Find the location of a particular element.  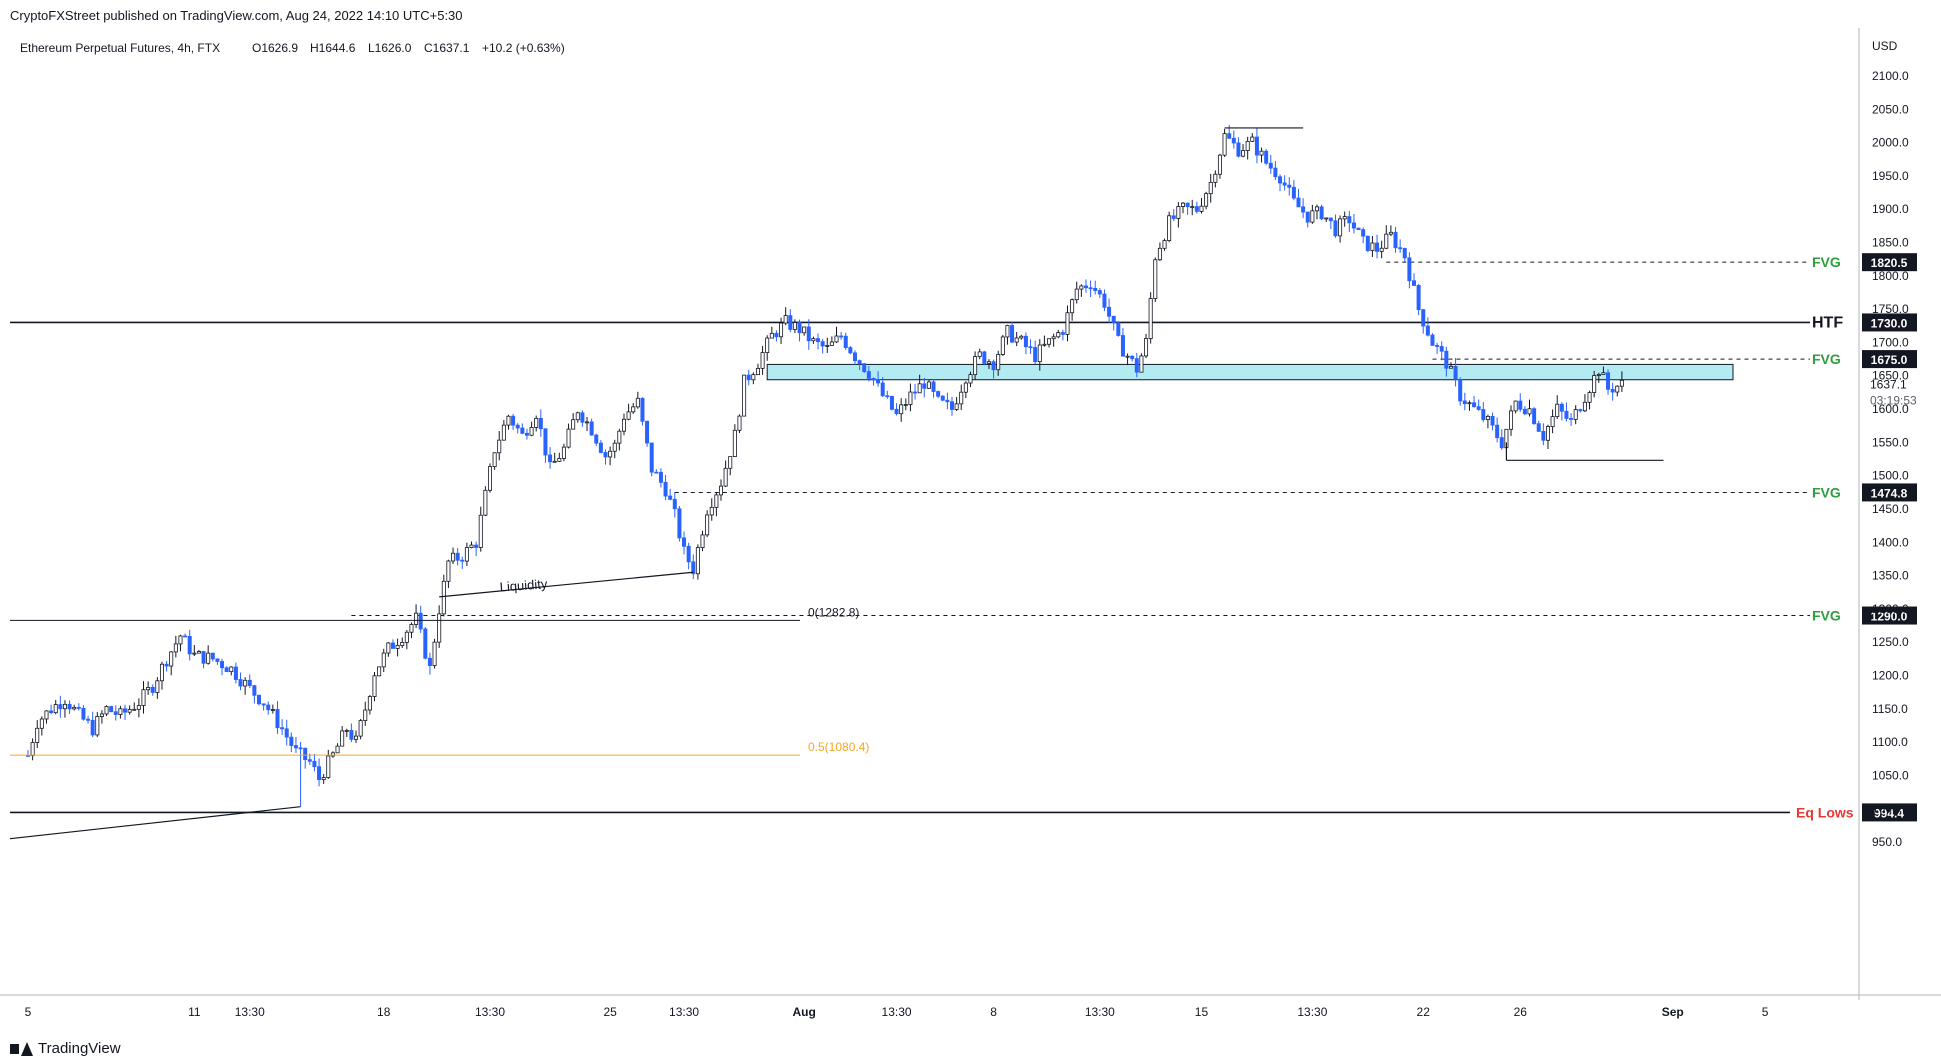

y-tick-label: 1800.0 is located at coordinates (1890, 276).